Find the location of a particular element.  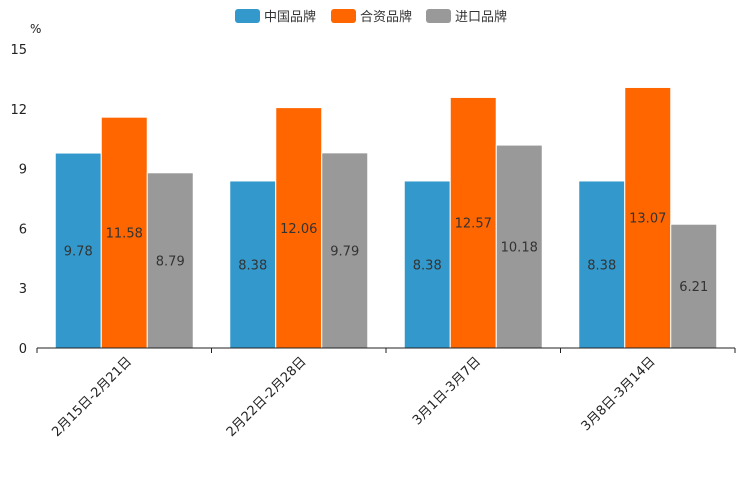

x-category-label: 2月15日-2月21日 is located at coordinates (92, 397).